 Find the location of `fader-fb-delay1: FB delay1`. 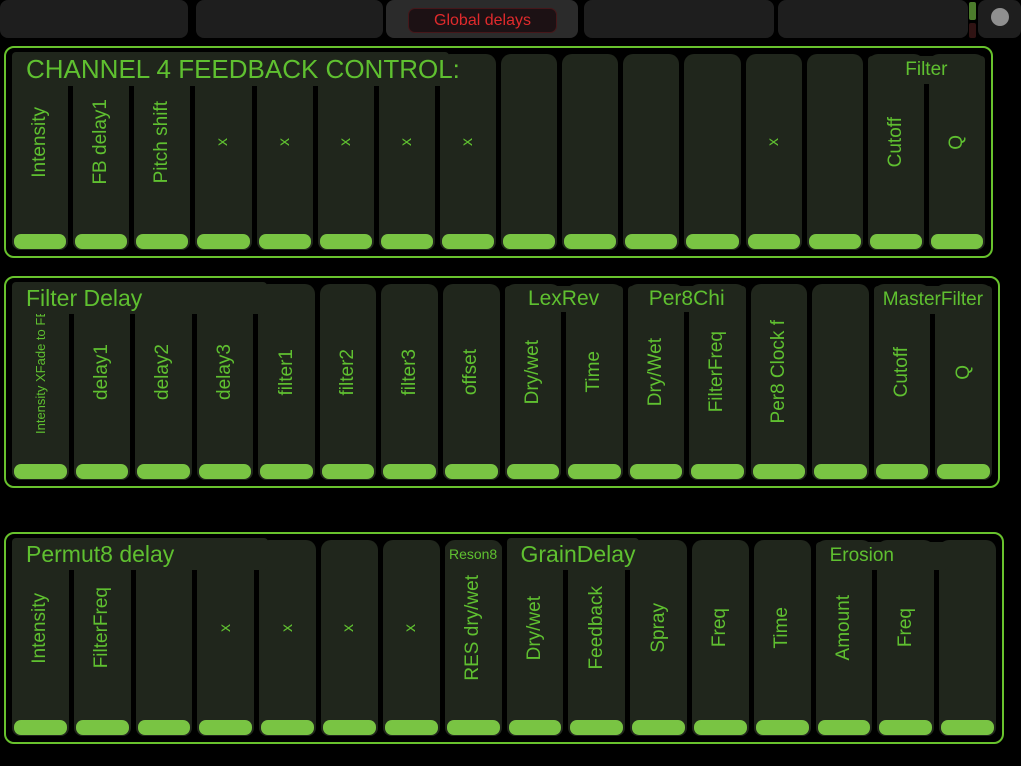

fader-fb-delay1: FB delay1 is located at coordinates (101, 152).